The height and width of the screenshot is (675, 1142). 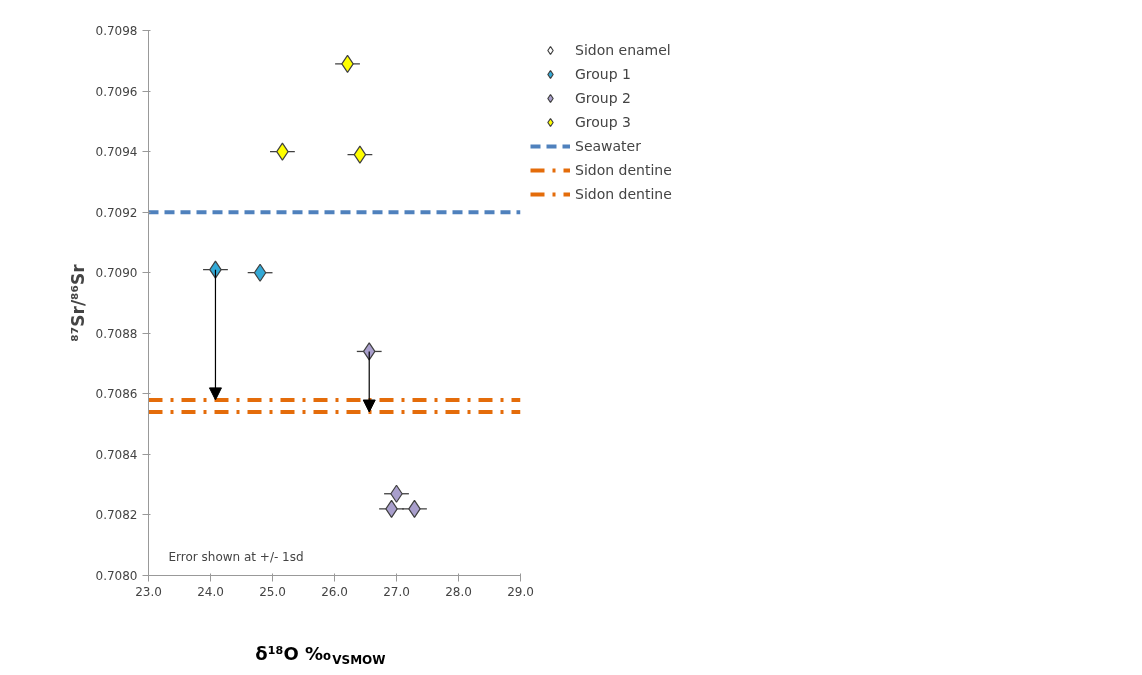 I want to click on x-tick-label: 27.0, so click(x=396, y=591).